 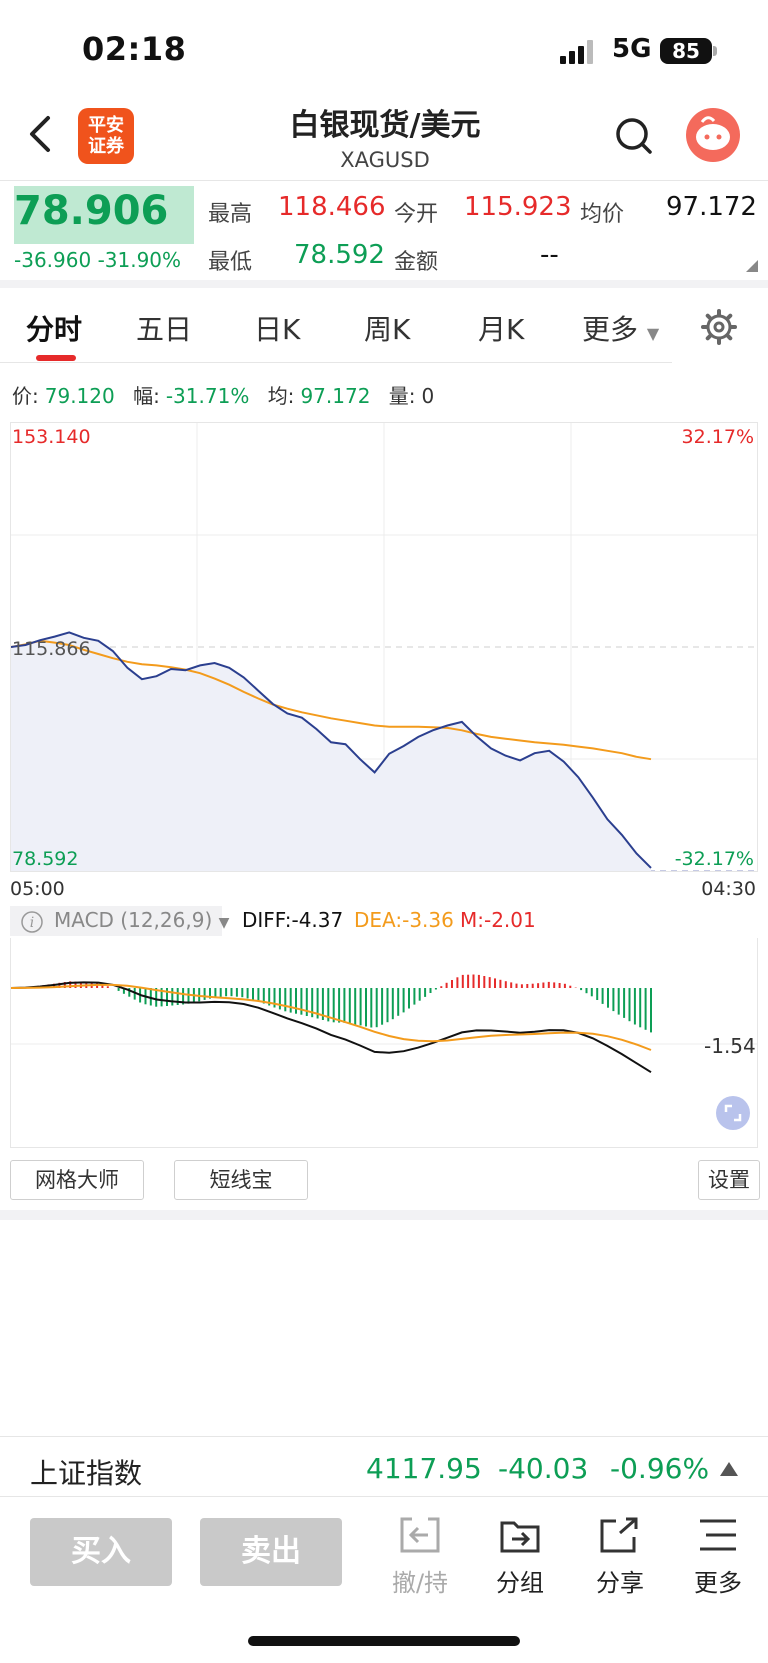 What do you see at coordinates (711, 207) in the screenshot?
I see `avg-value: 97.172` at bounding box center [711, 207].